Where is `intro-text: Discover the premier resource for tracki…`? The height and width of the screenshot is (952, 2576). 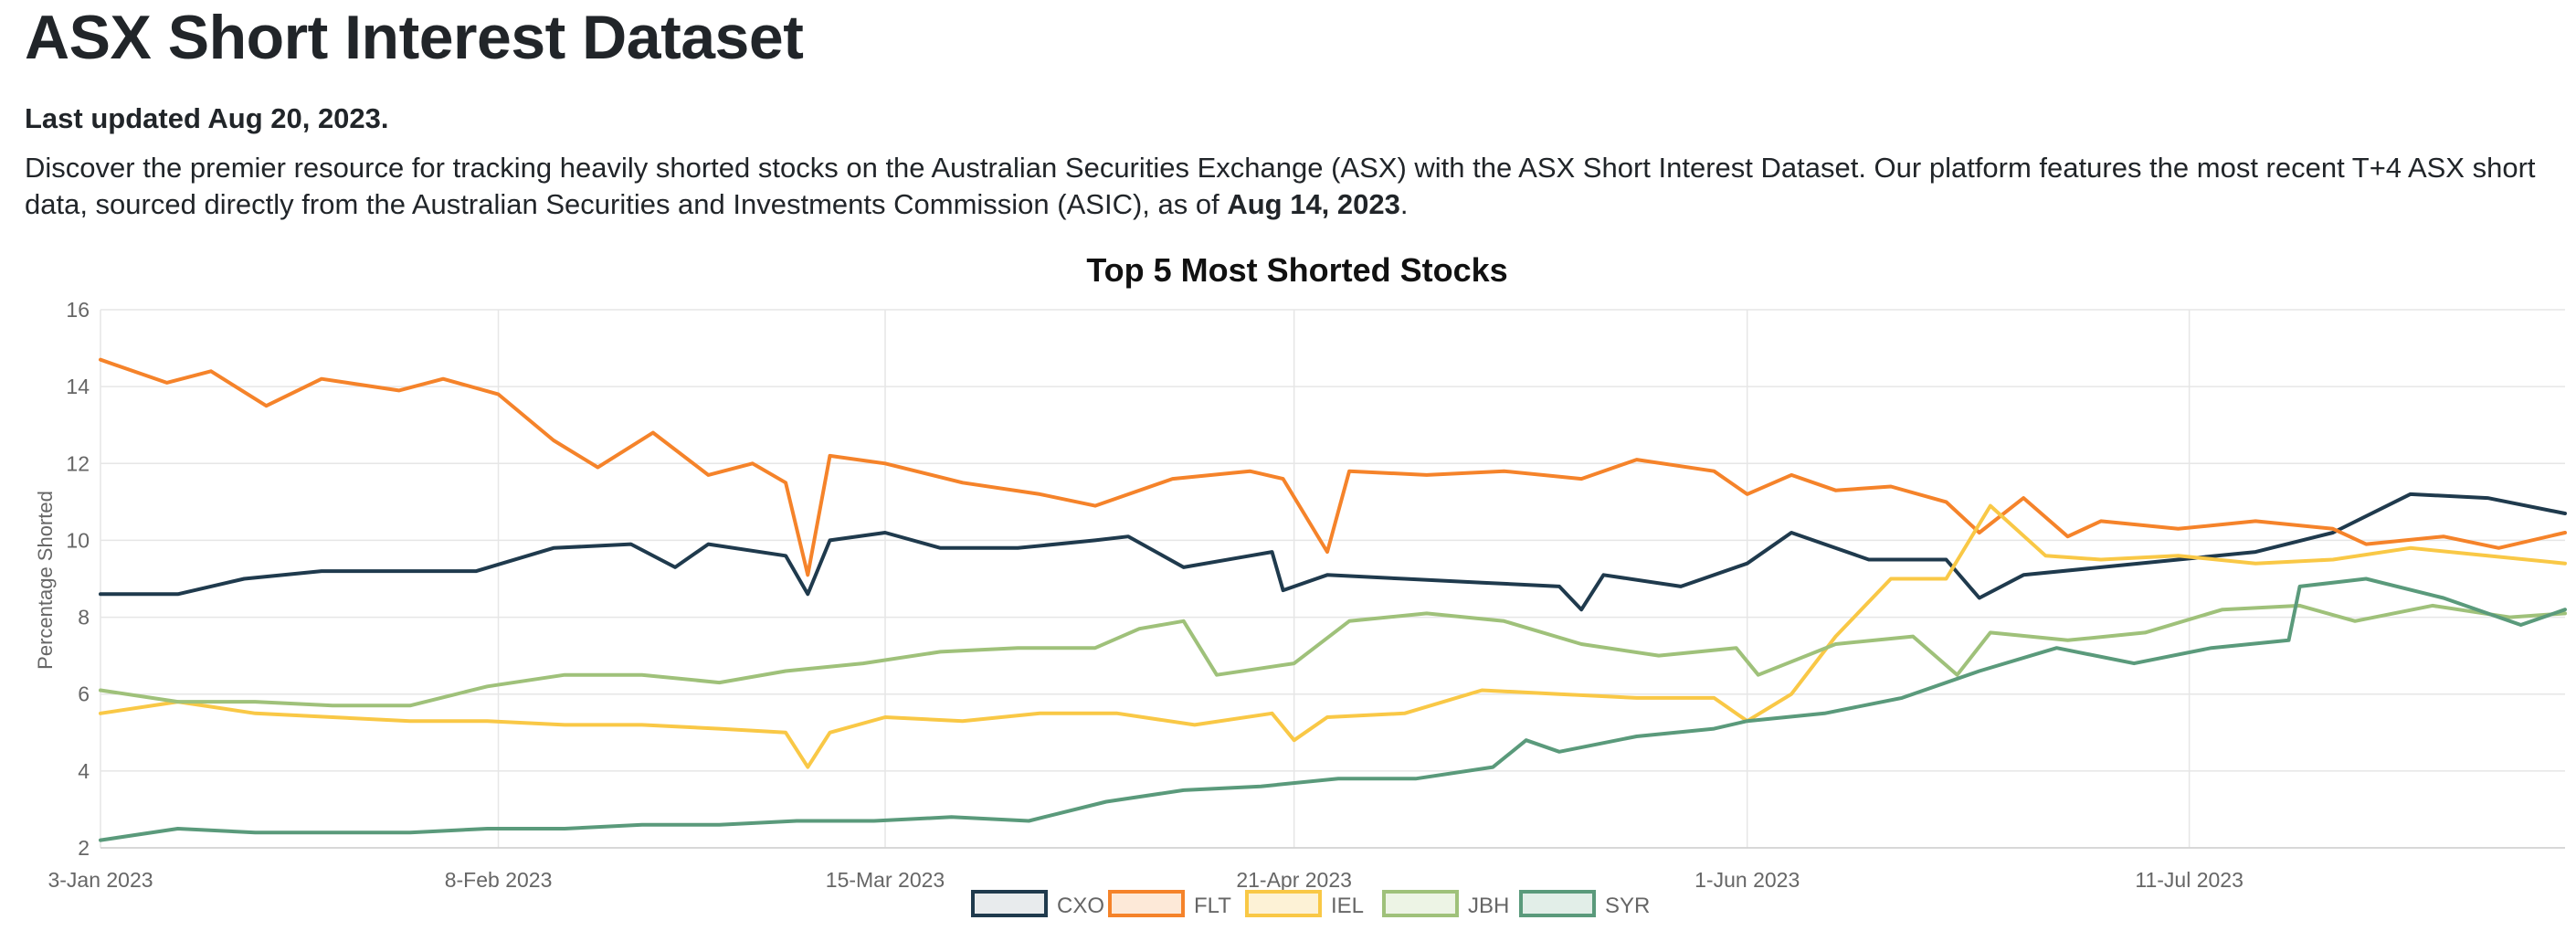
intro-text: Discover the premier resource for tracki… is located at coordinates (1280, 186).